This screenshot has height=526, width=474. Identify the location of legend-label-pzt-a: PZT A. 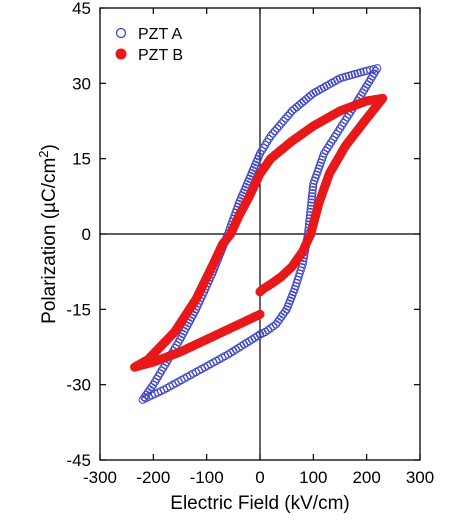
(160, 34).